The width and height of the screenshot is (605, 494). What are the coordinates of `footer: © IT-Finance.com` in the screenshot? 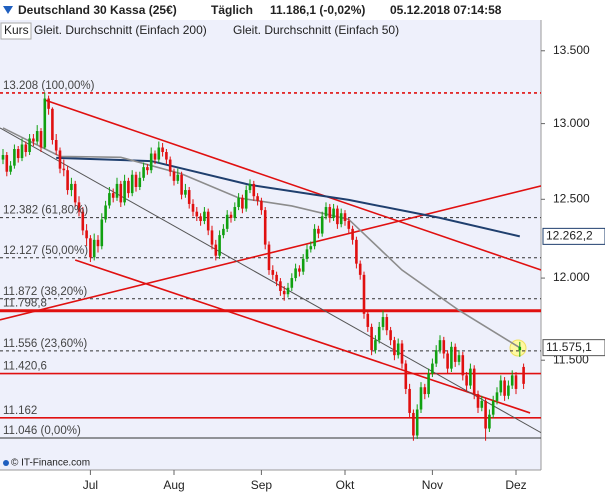 It's located at (46, 463).